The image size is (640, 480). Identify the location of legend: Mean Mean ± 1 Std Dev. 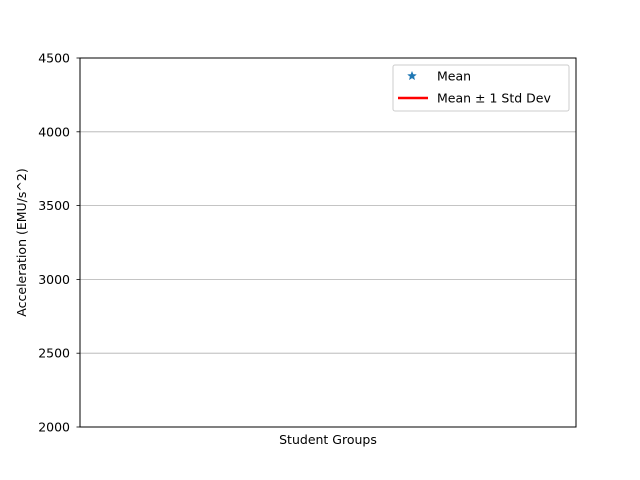
(481, 88).